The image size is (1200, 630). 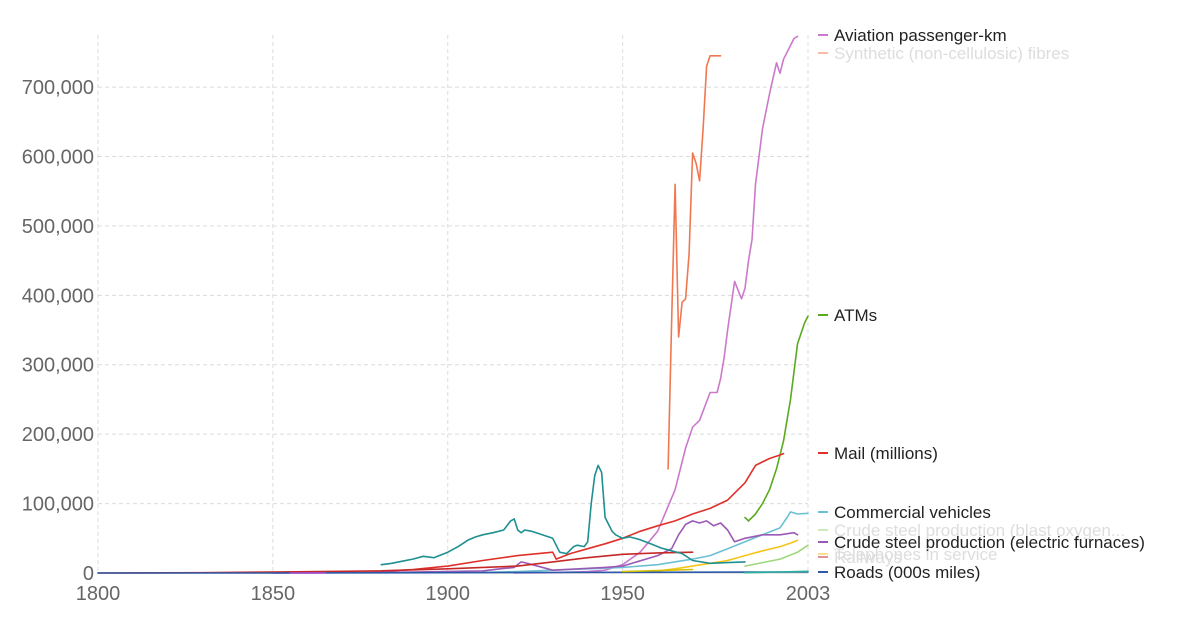 I want to click on legend-item: Railways, so click(x=860, y=557).